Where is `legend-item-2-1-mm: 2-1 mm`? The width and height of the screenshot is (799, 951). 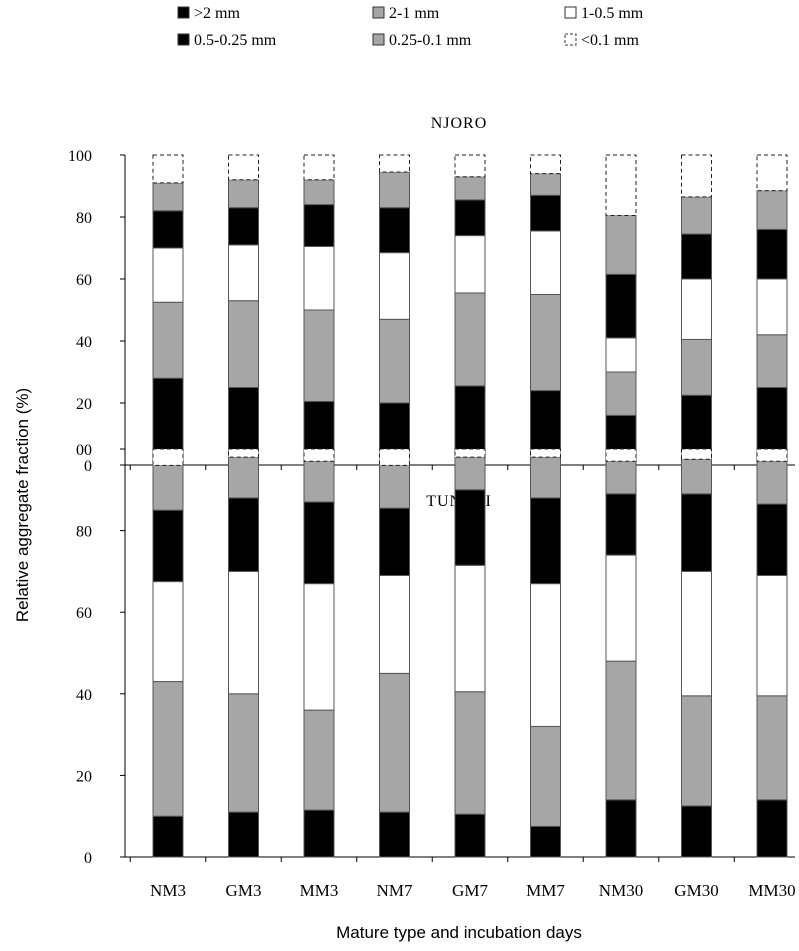
legend-item-2-1-mm: 2-1 mm is located at coordinates (406, 13).